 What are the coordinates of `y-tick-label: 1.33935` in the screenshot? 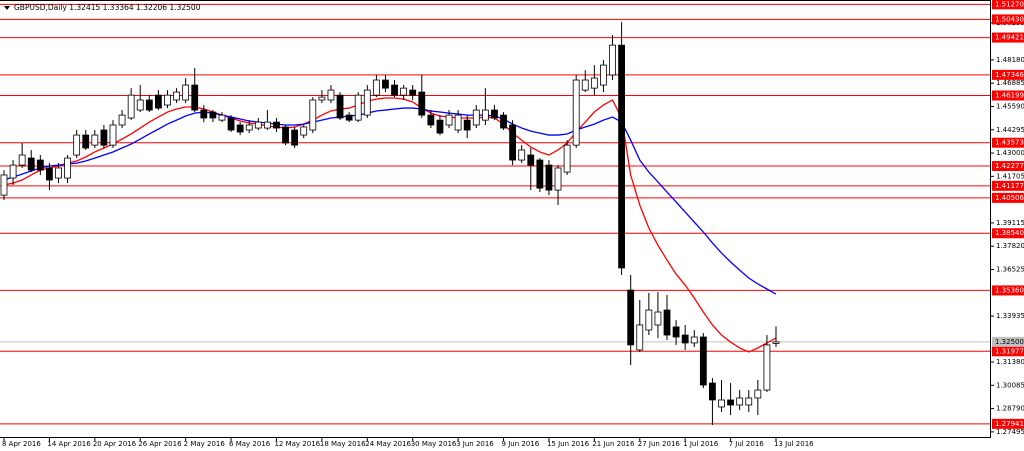 It's located at (1010, 316).